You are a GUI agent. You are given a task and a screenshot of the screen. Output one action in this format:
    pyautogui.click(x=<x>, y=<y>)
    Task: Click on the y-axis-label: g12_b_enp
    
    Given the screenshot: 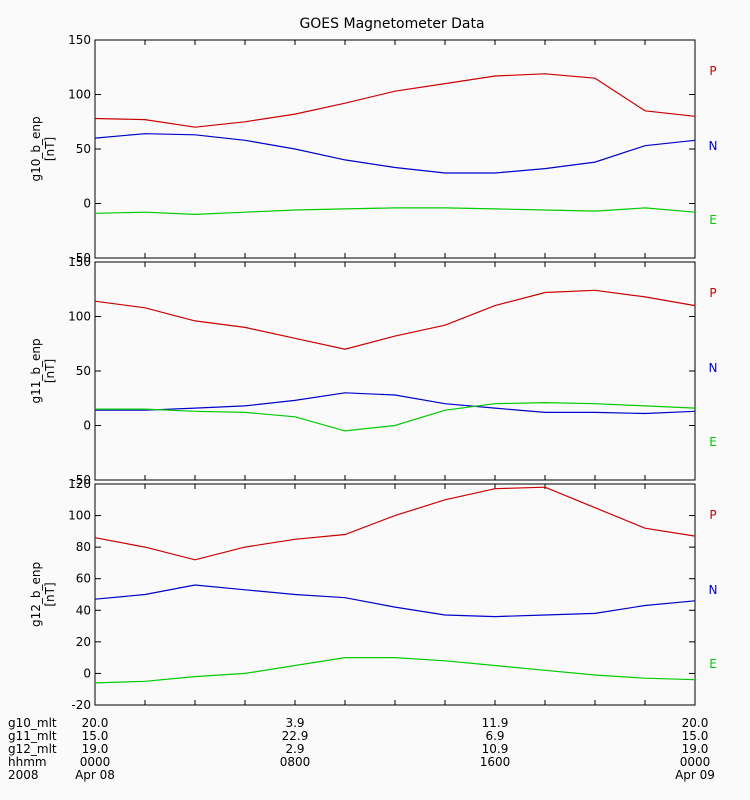 What is the action you would take?
    pyautogui.click(x=36, y=594)
    